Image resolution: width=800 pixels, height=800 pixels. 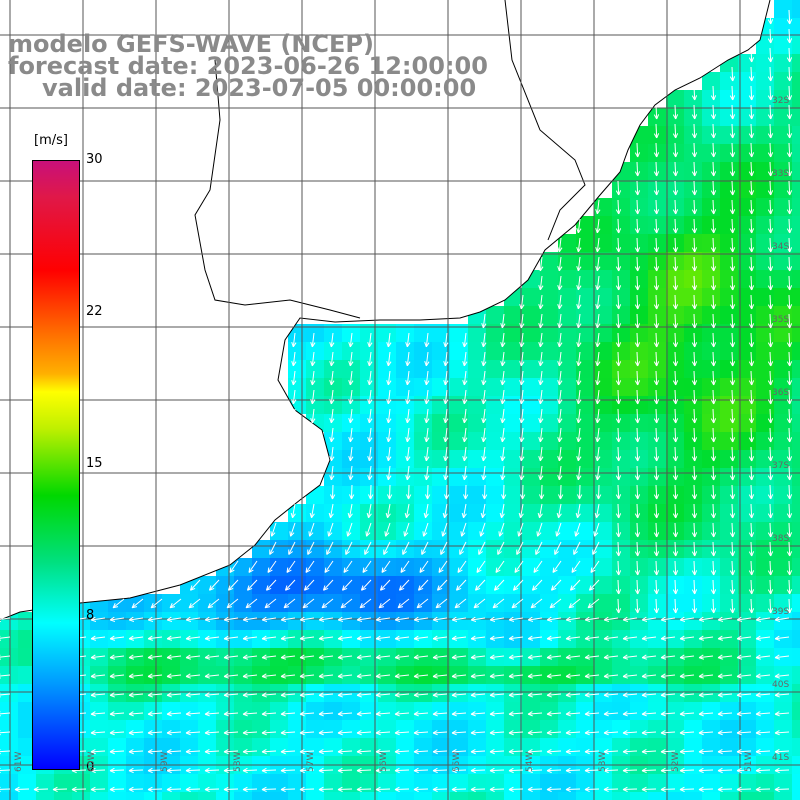 What do you see at coordinates (457, 761) in the screenshot?
I see `longitude-label: 55W` at bounding box center [457, 761].